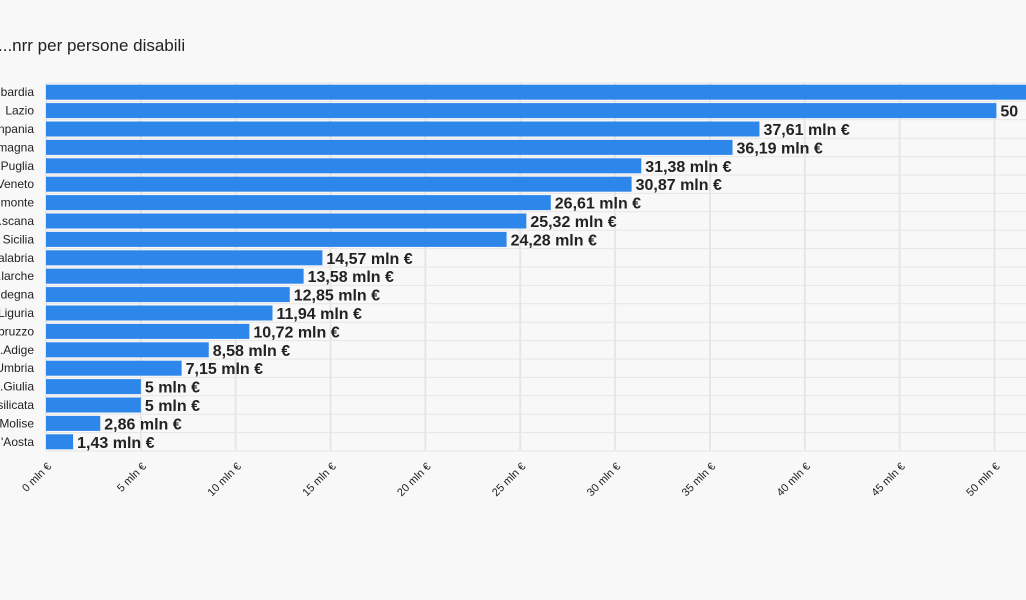 Image resolution: width=1026 pixels, height=600 pixels. What do you see at coordinates (888, 480) in the screenshot?
I see `x-tick-label: 45 mln €` at bounding box center [888, 480].